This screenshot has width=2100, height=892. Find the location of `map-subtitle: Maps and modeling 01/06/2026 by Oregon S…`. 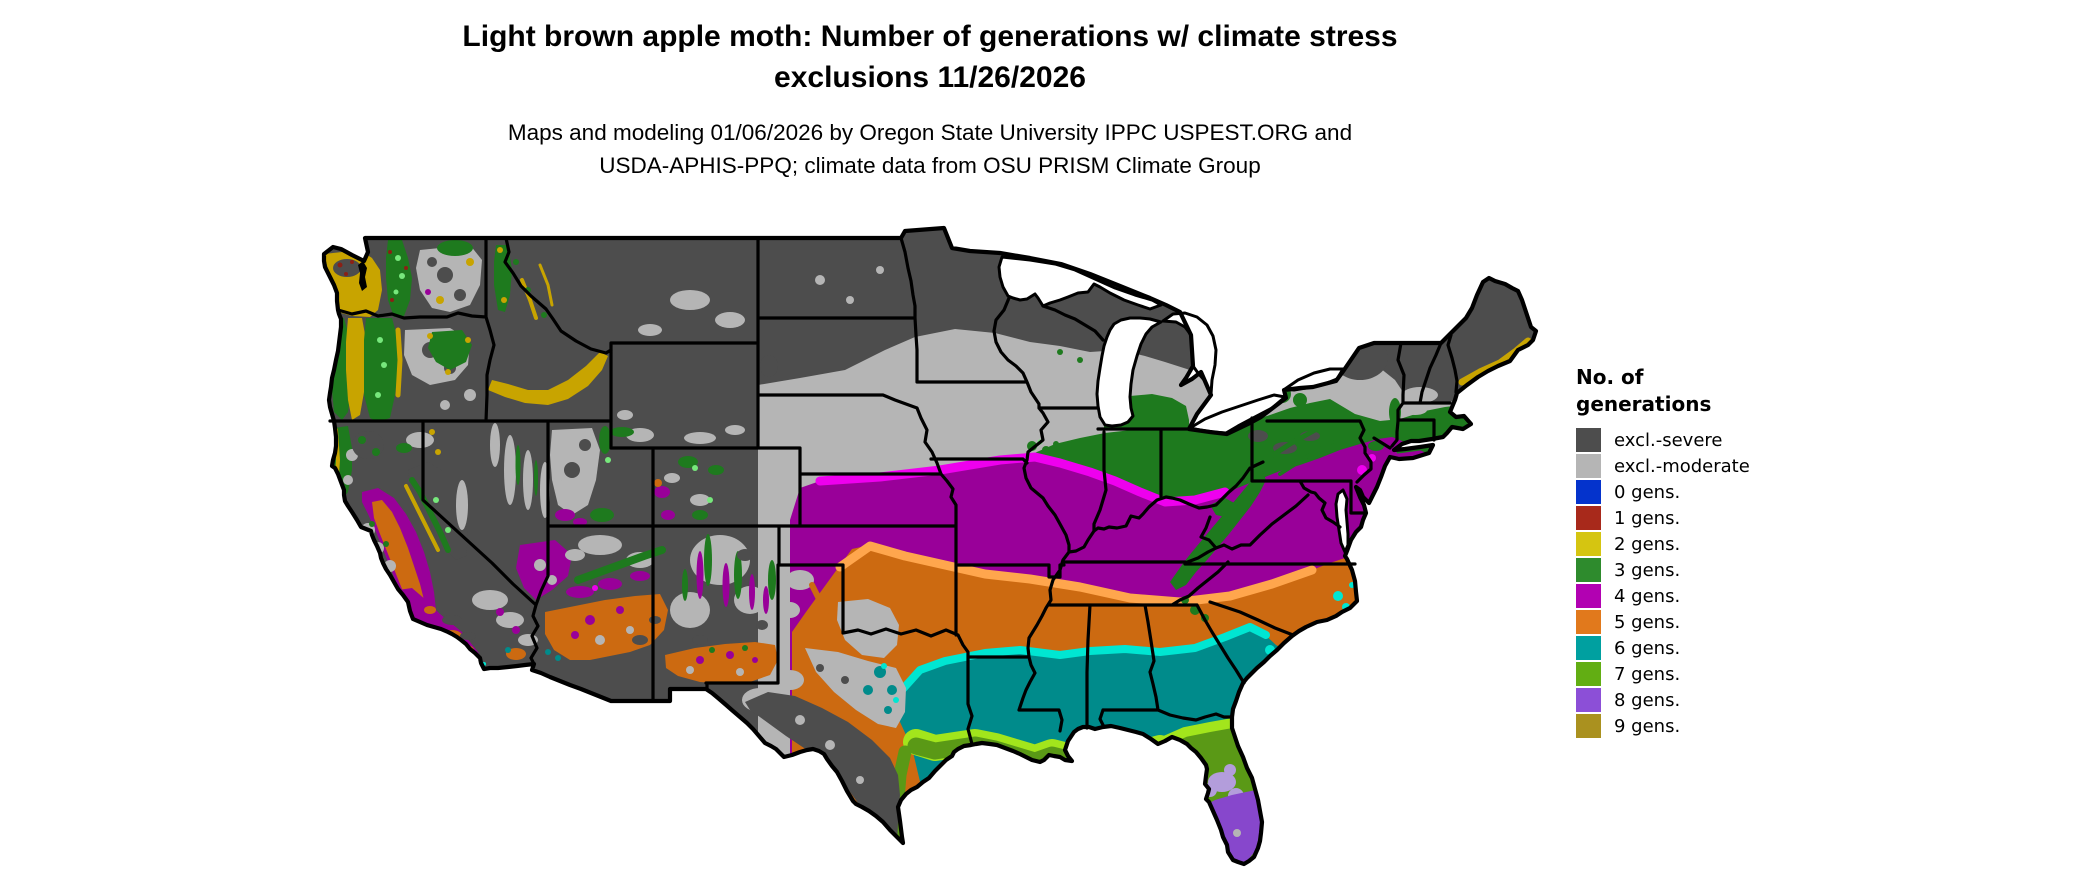

map-subtitle: Maps and modeling 01/06/2026 by Oregon S… is located at coordinates (930, 149).